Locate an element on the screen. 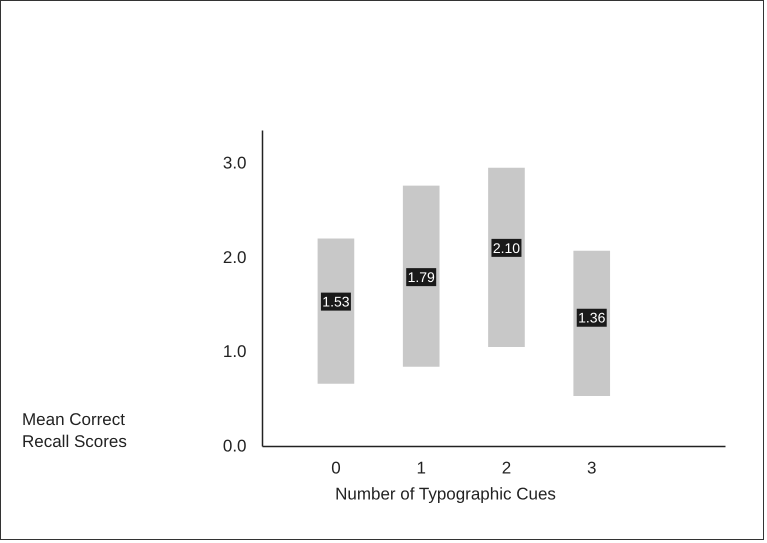 Image resolution: width=767 pixels, height=543 pixels. x-tick-label: 3 is located at coordinates (591, 468).